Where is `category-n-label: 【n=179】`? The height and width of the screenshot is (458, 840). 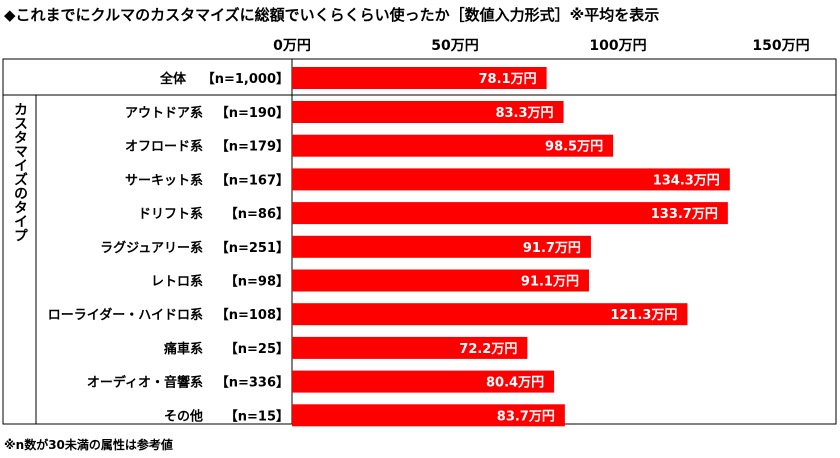
category-n-label: 【n=179】 is located at coordinates (252, 147).